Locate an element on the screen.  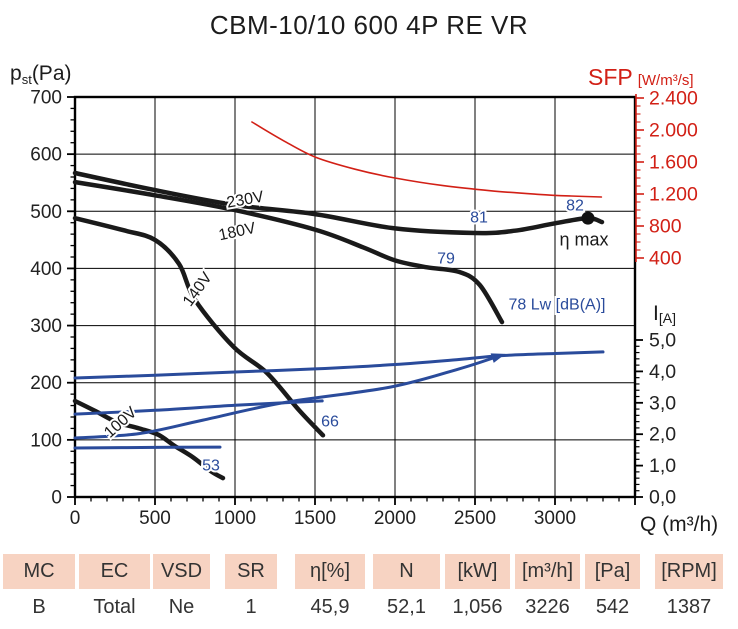
y-left-tick-label: 700 is located at coordinates (46, 98).